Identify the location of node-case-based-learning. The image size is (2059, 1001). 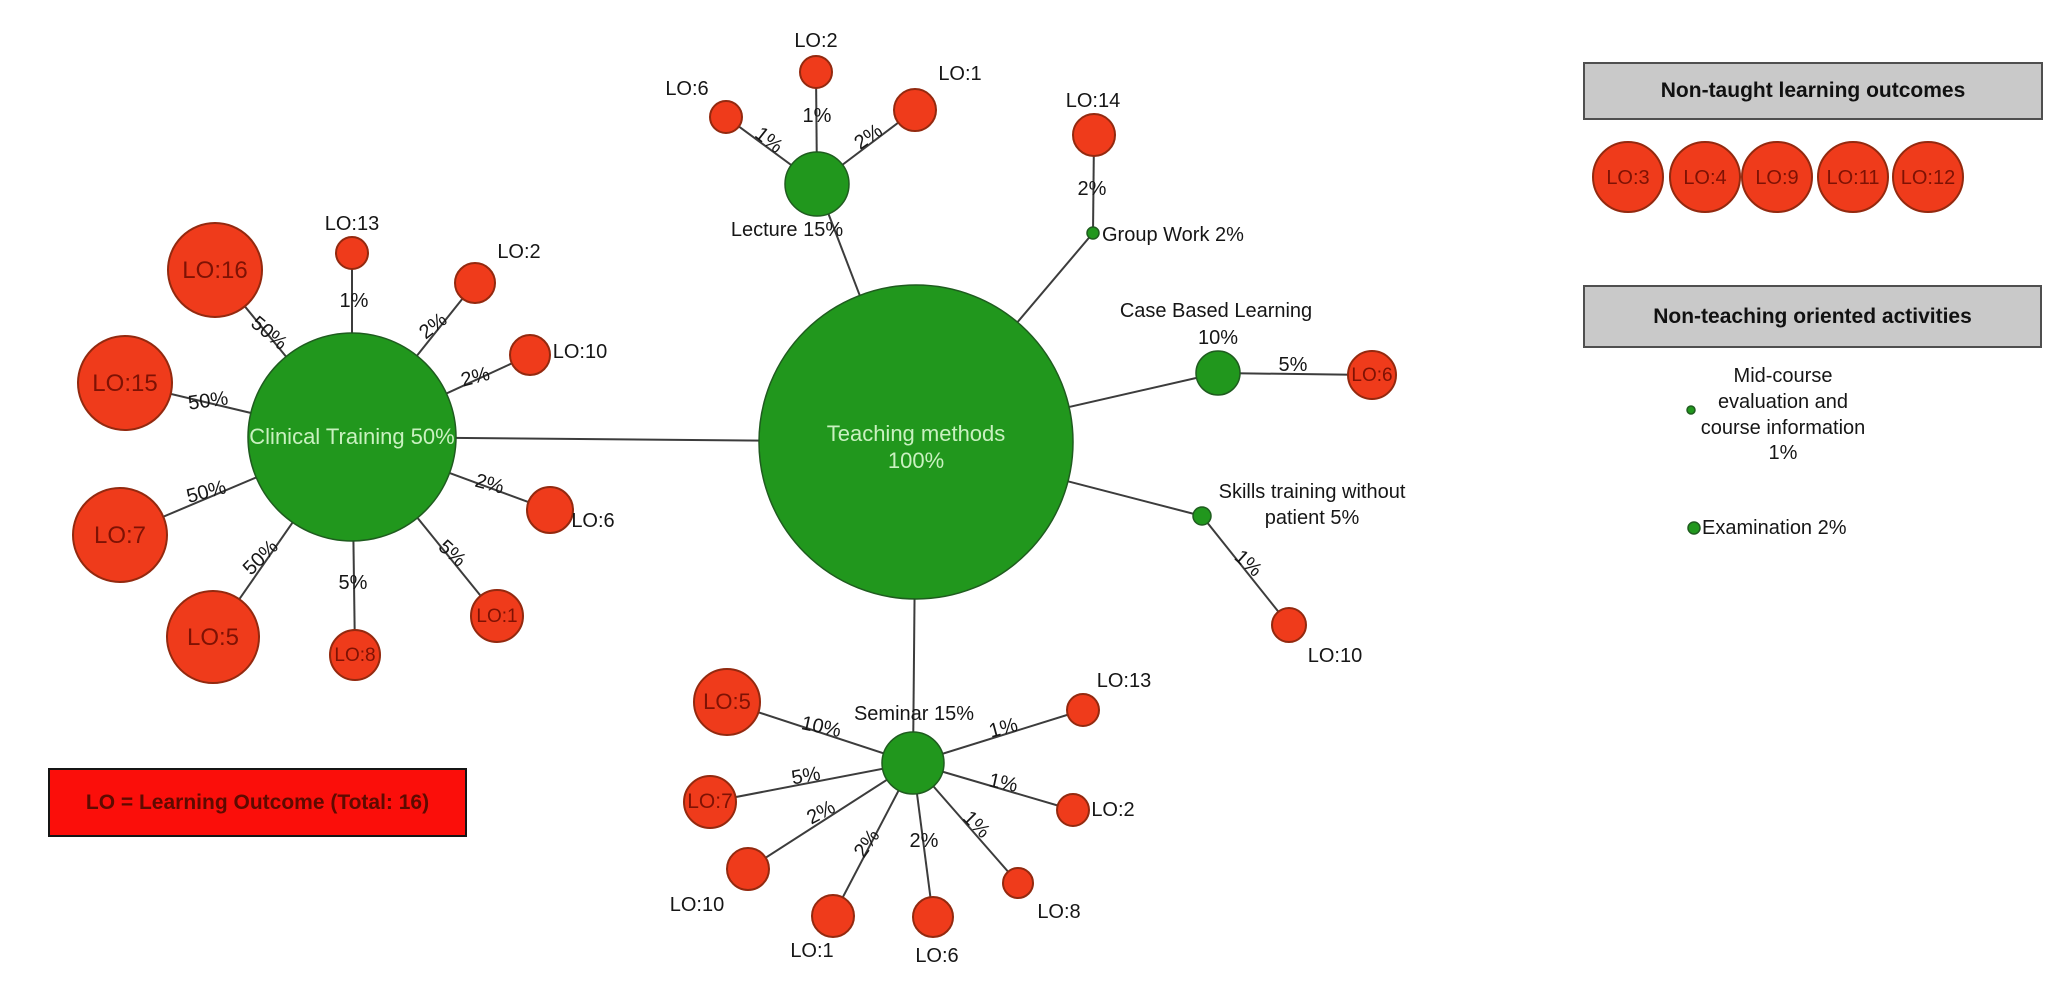
(1218, 373).